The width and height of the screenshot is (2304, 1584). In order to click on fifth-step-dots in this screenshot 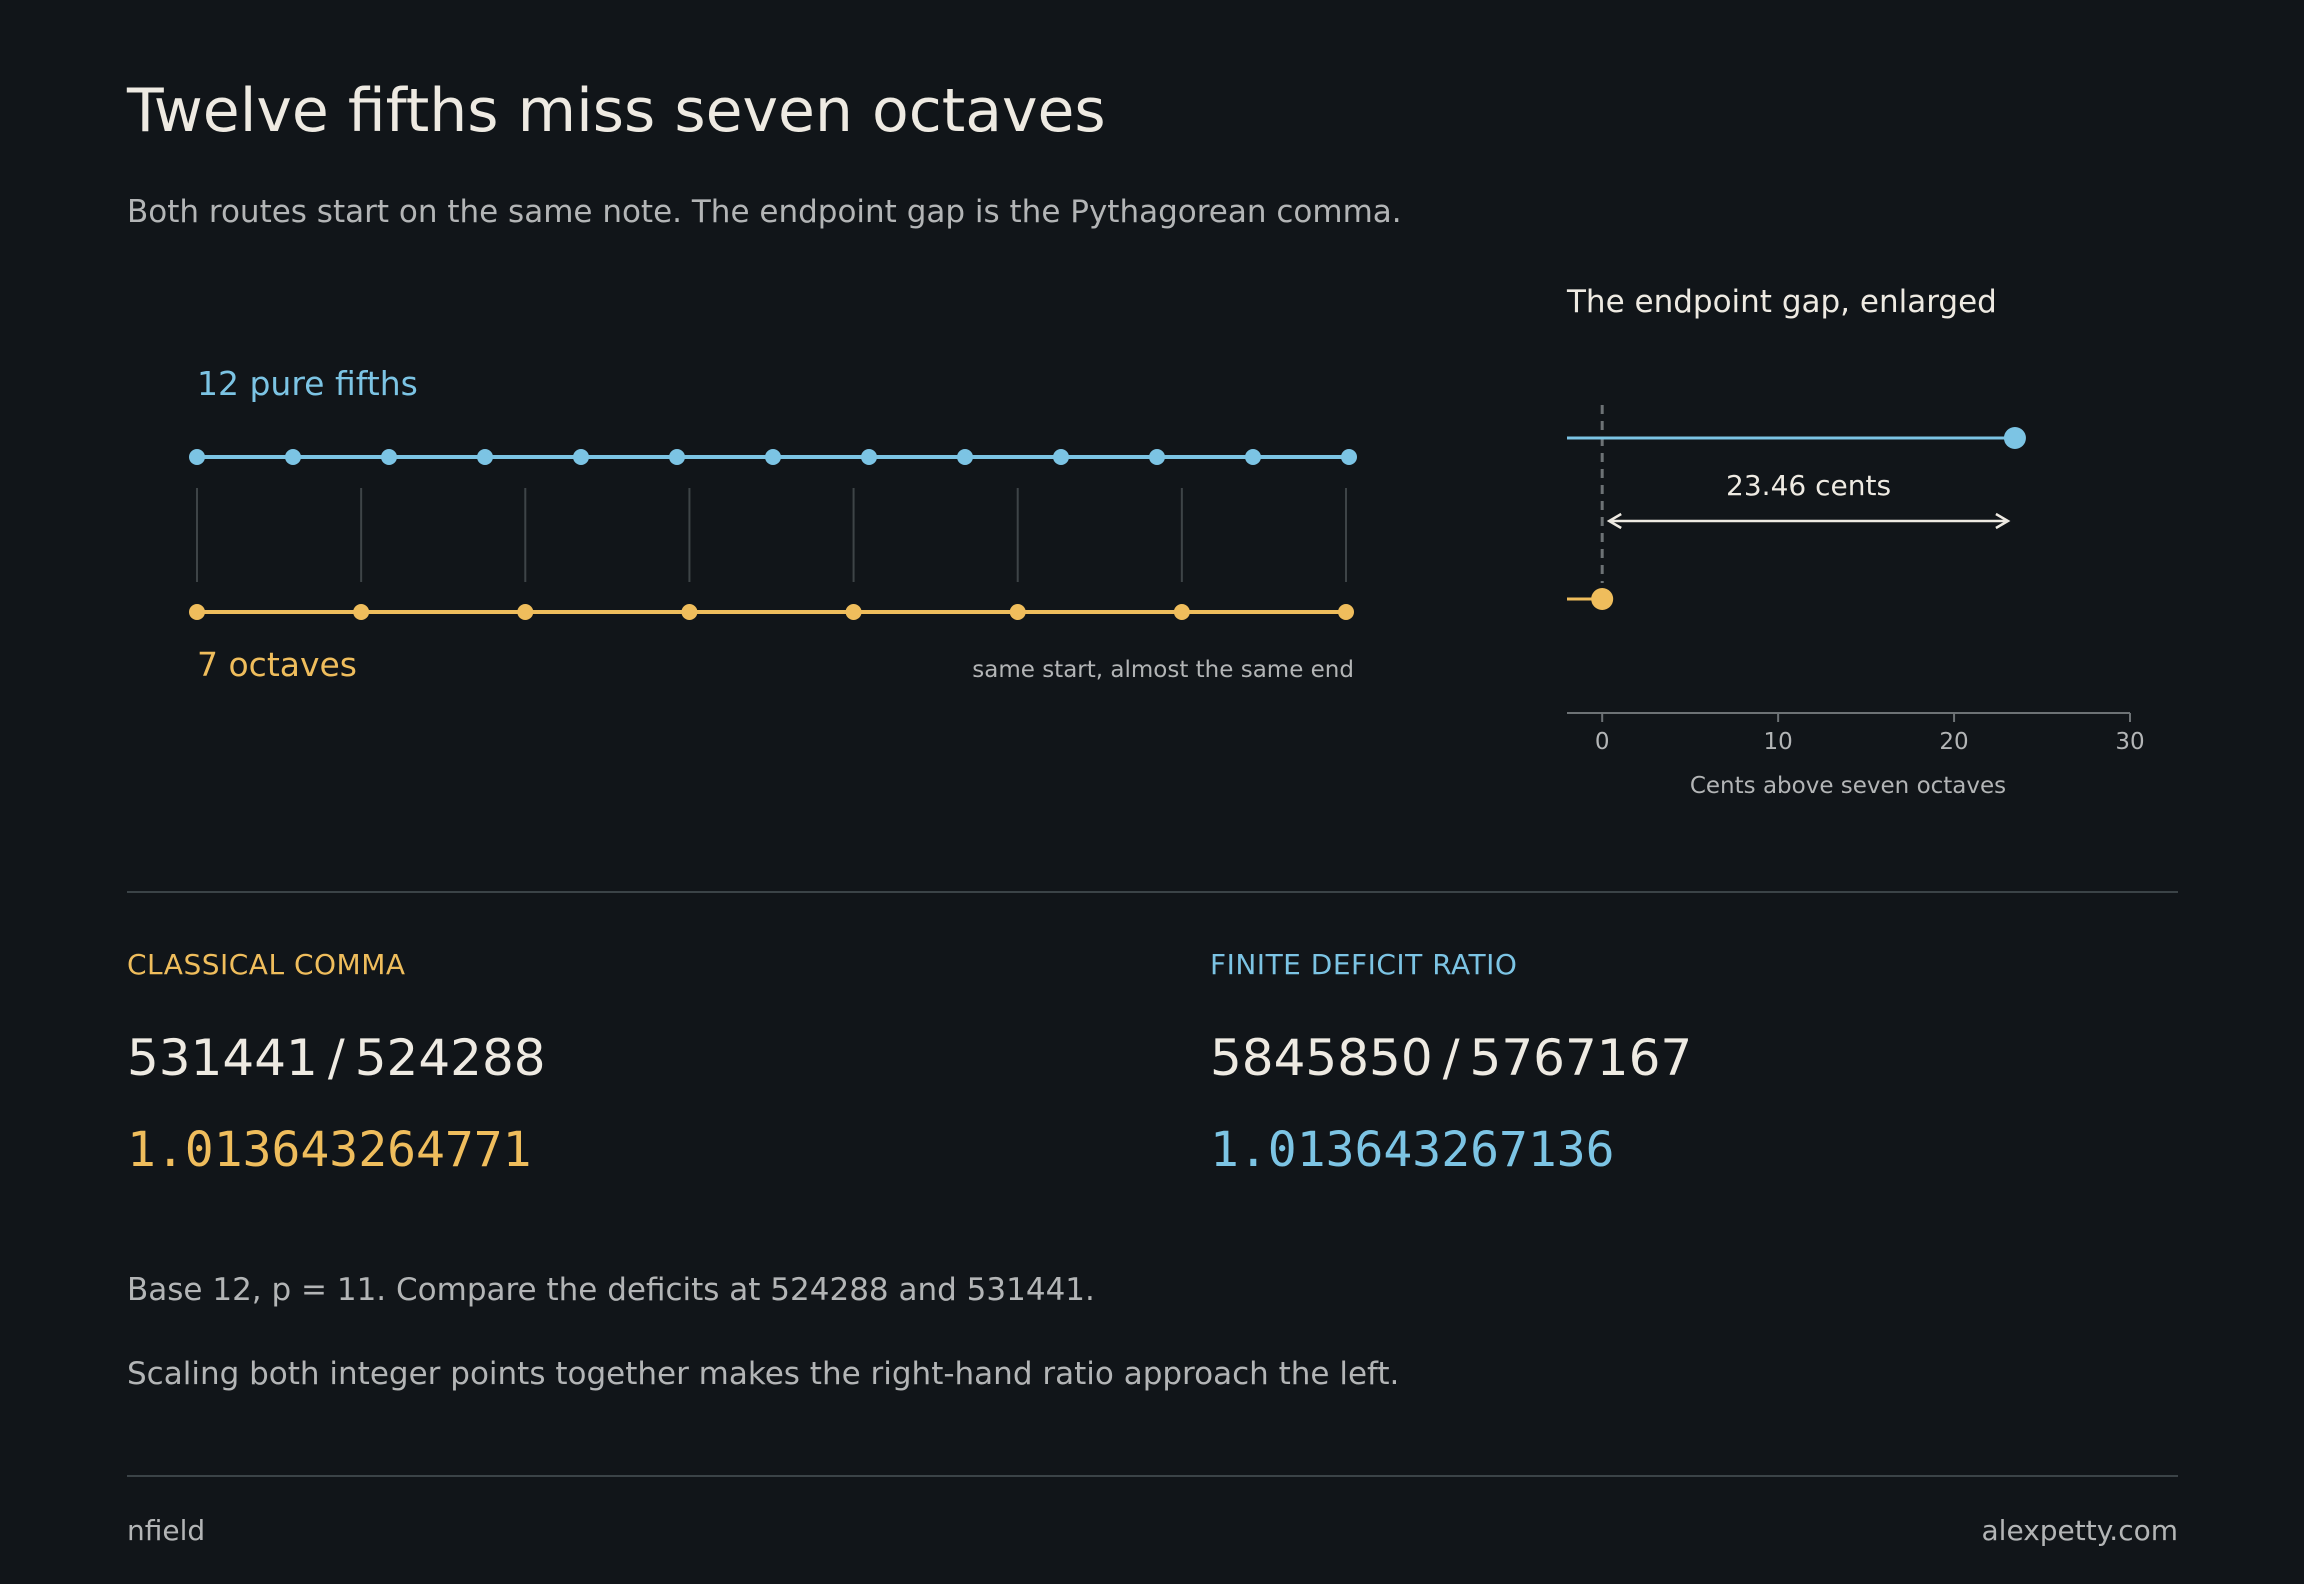, I will do `click(773, 457)`.